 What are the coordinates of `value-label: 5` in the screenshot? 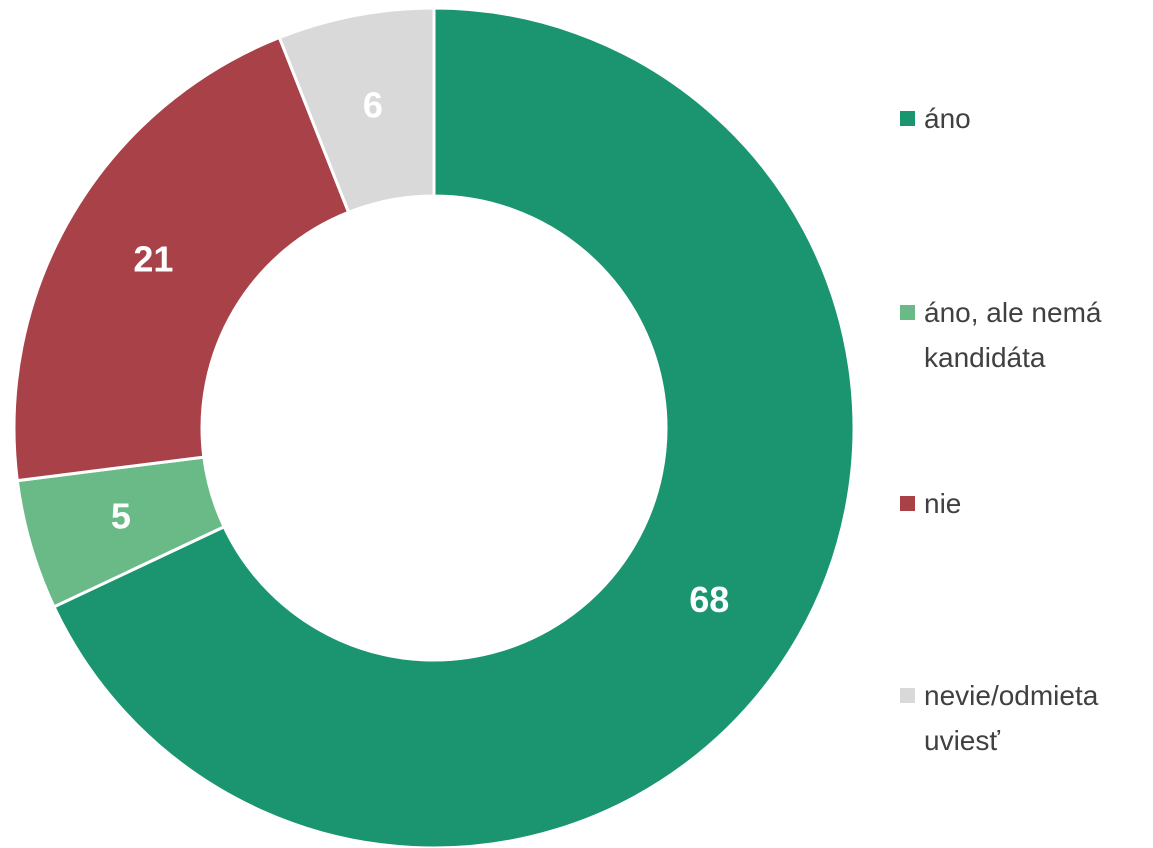 It's located at (121, 515).